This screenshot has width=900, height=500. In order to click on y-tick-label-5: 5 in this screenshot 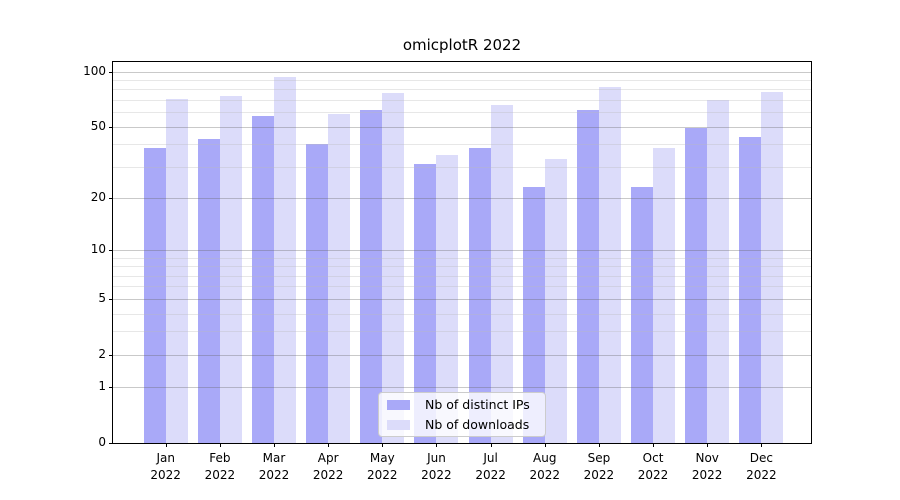, I will do `click(102, 297)`.